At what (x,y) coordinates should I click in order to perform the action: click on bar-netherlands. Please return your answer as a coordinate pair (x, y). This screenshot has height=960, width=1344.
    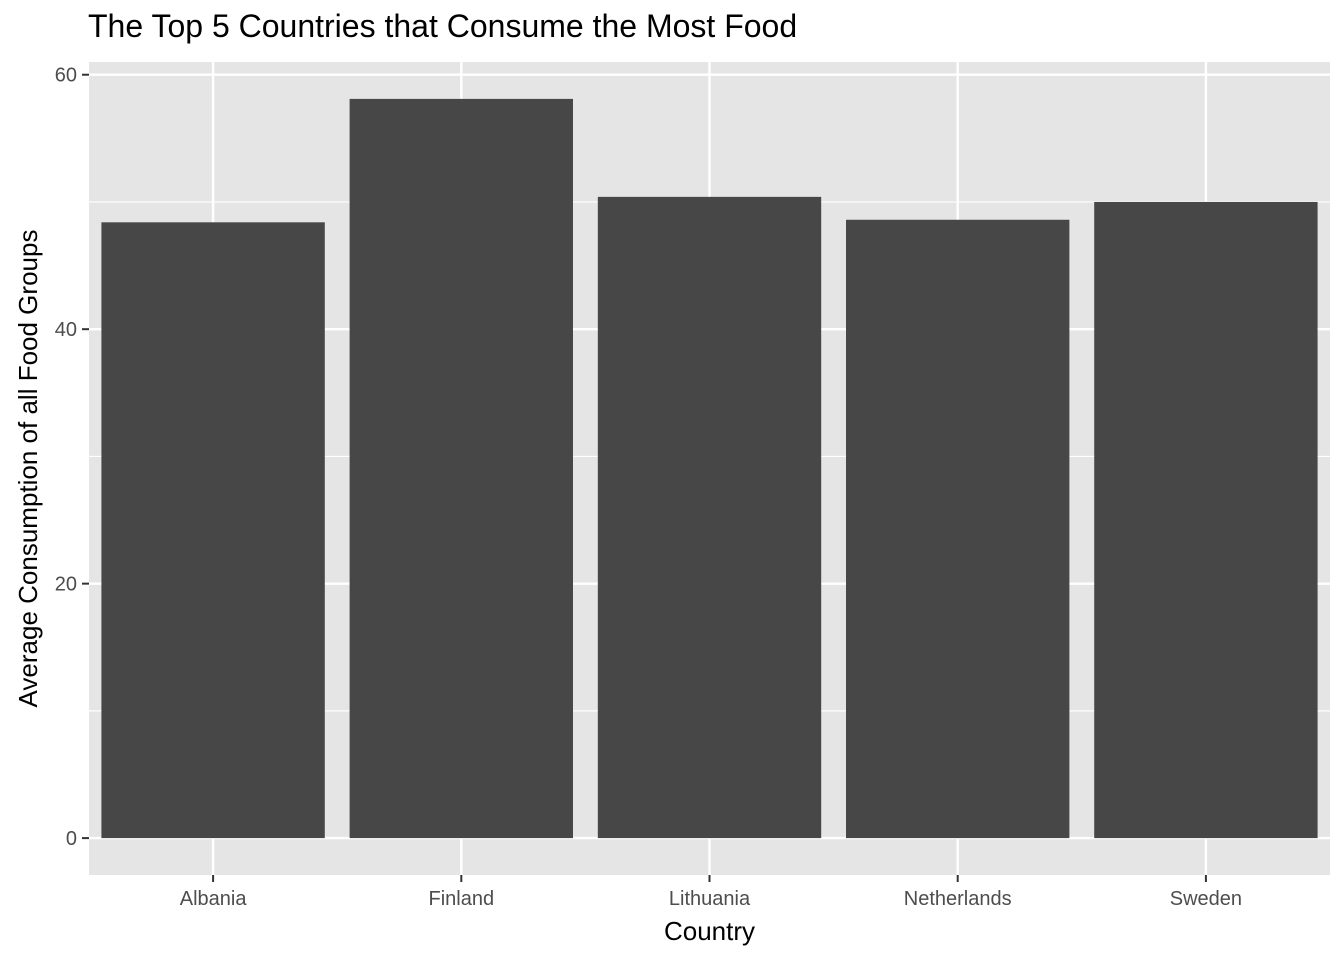
    Looking at the image, I should click on (958, 529).